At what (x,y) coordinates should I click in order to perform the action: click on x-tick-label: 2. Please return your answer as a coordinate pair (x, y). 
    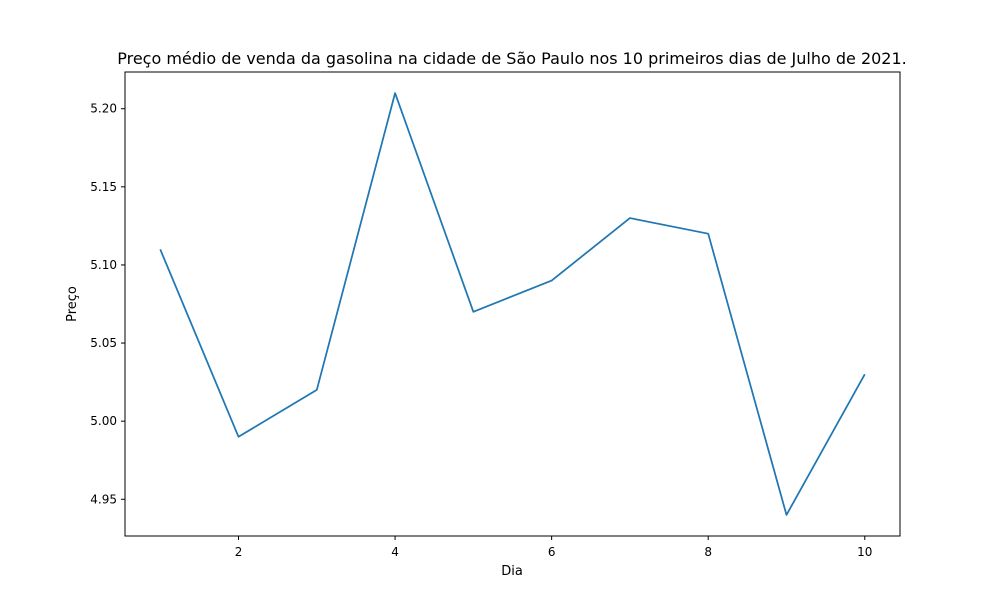
    Looking at the image, I should click on (239, 552).